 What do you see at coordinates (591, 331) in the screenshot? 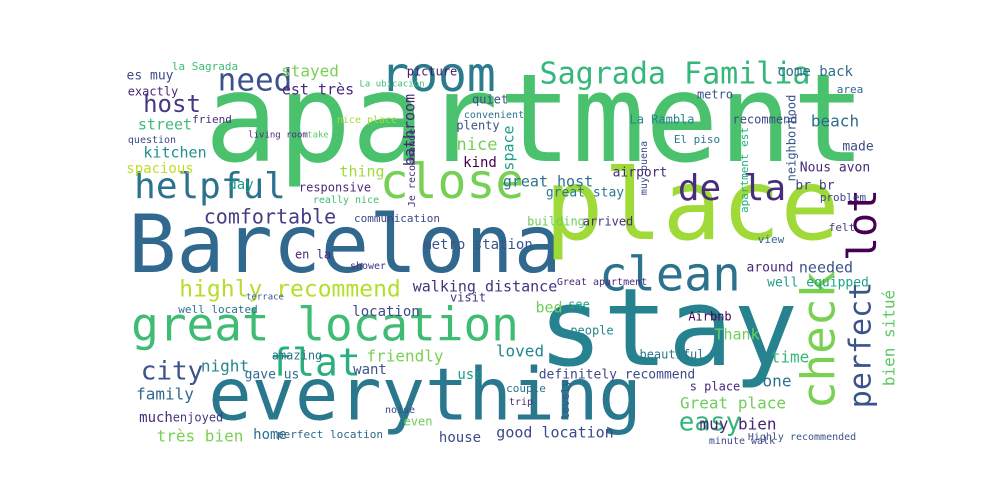
I see `word: people` at bounding box center [591, 331].